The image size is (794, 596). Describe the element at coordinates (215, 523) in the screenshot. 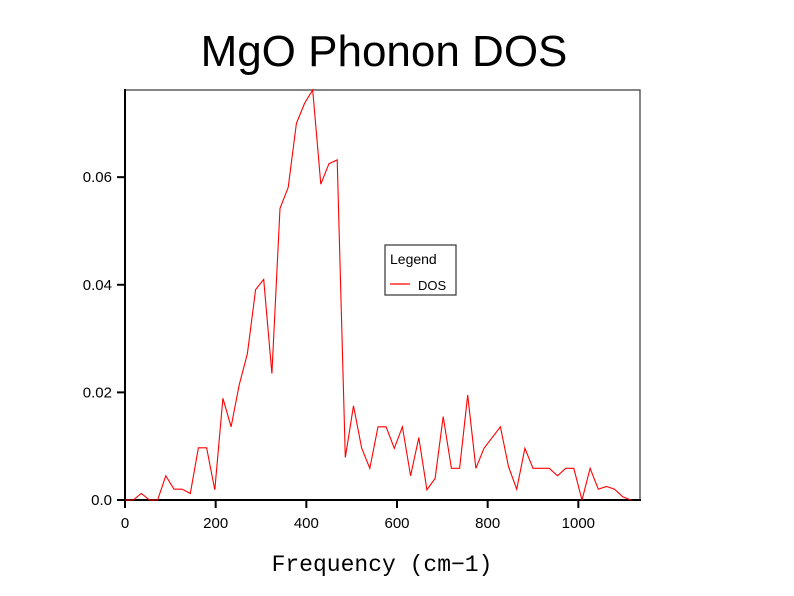

I see `x-tick-label: 200` at that location.